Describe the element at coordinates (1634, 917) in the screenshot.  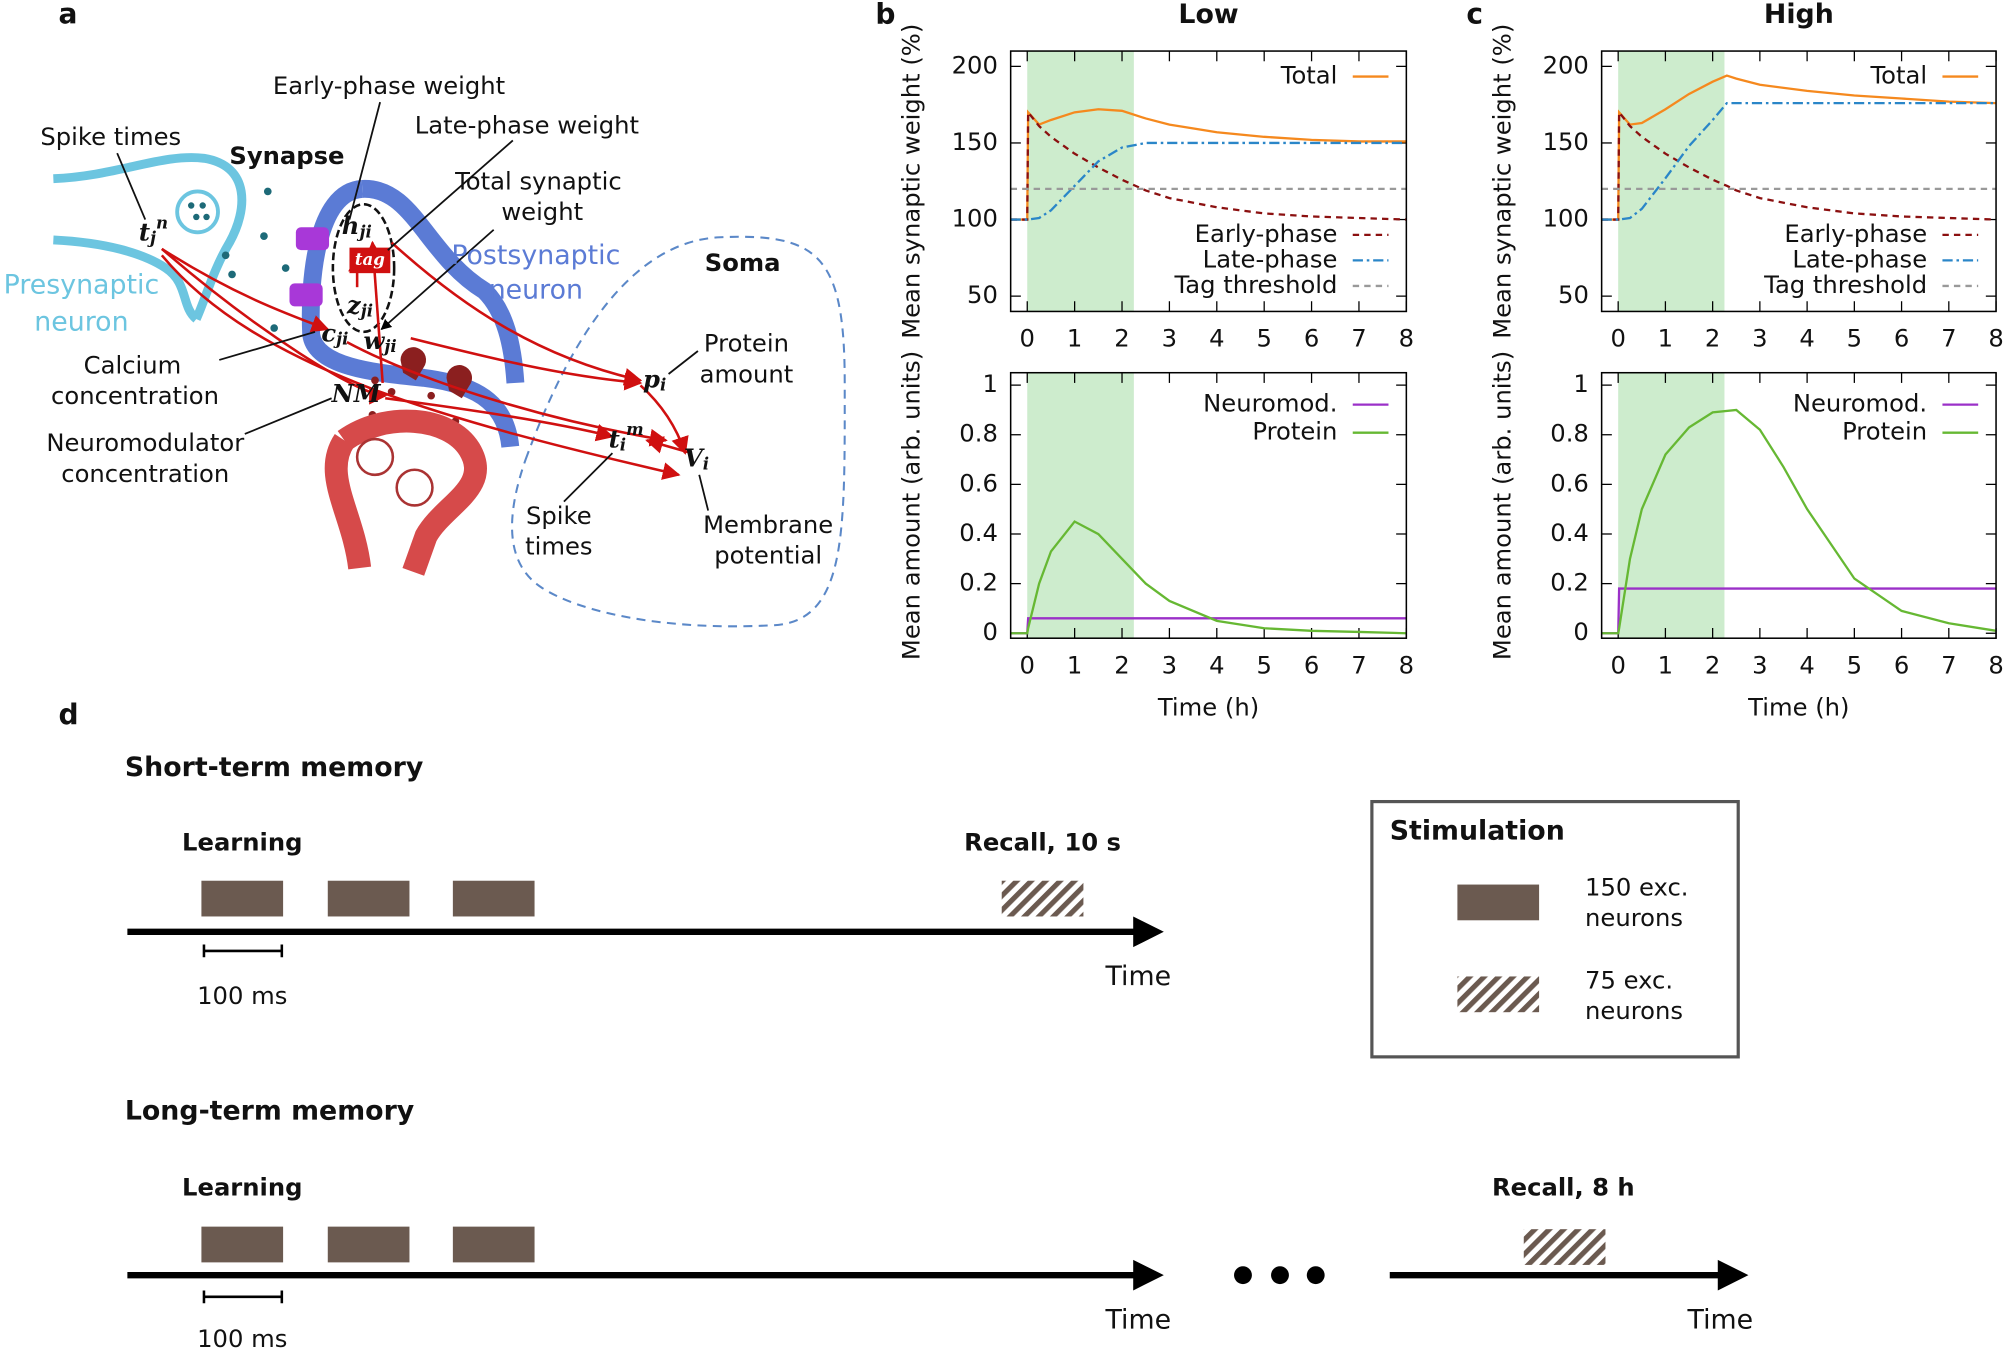
I see `legend-label: neurons` at that location.